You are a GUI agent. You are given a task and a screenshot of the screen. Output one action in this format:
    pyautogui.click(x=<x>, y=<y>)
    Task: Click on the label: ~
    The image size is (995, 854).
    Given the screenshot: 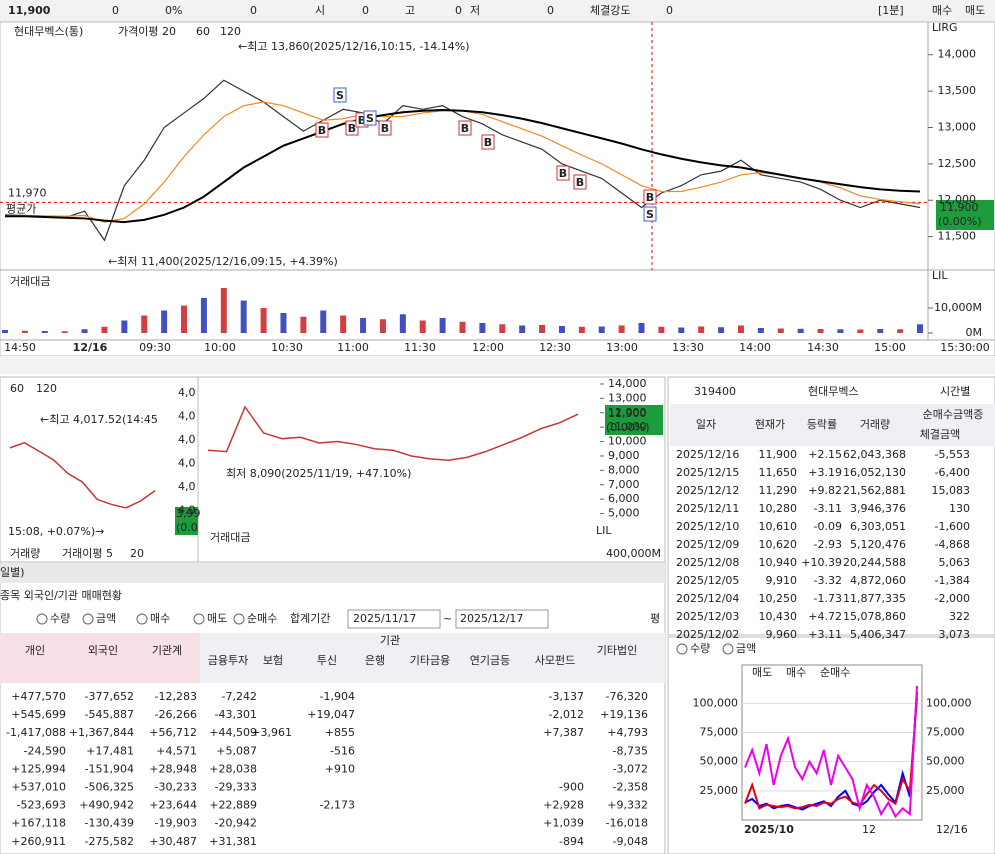 What is the action you would take?
    pyautogui.click(x=447, y=618)
    